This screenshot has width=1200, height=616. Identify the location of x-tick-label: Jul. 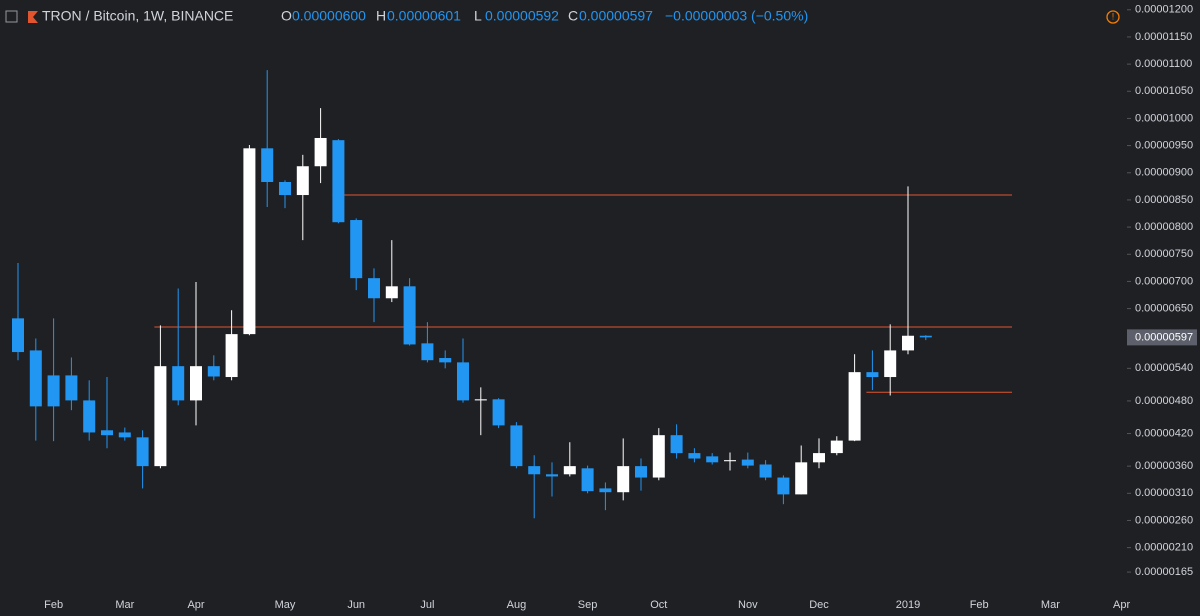
(427, 605).